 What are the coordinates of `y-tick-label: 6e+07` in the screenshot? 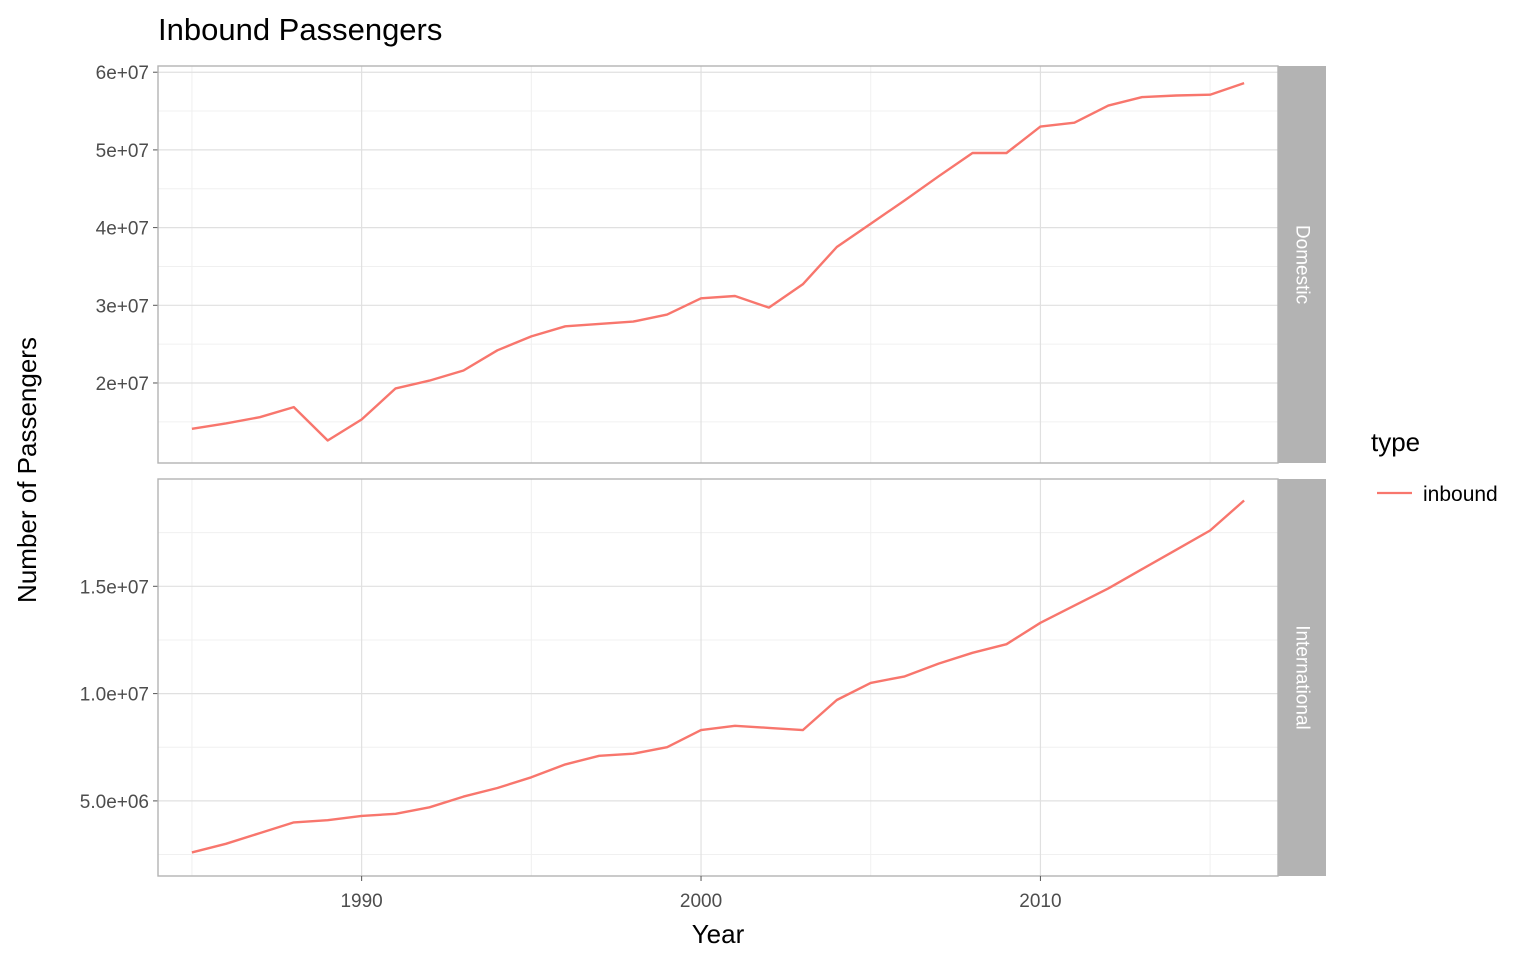 It's located at (122, 73).